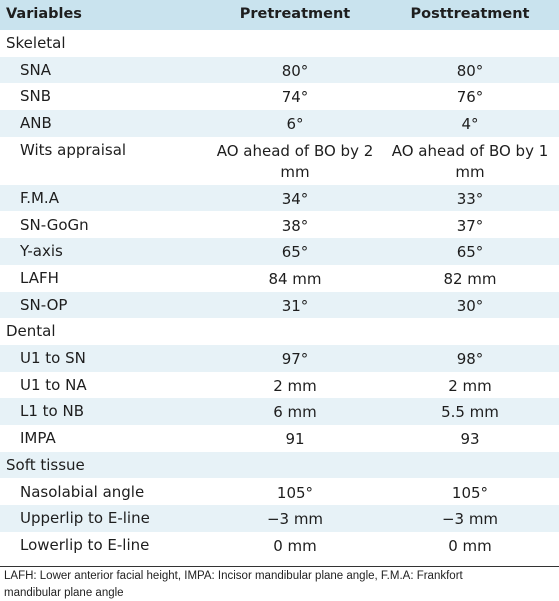 This screenshot has width=559, height=601. I want to click on table-row: SN-GoGn 38° 37°, so click(279, 225).